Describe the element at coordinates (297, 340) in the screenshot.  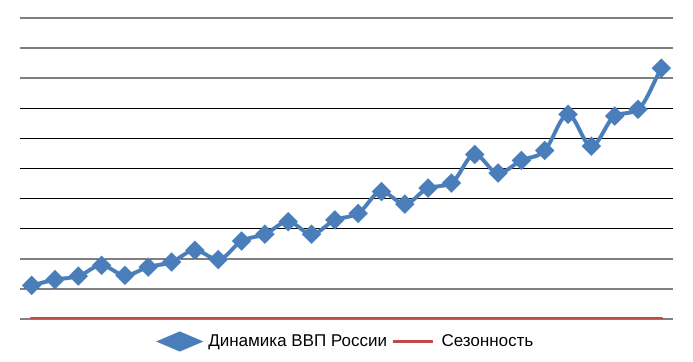
I see `legend-label: Динамика ВВП России` at that location.